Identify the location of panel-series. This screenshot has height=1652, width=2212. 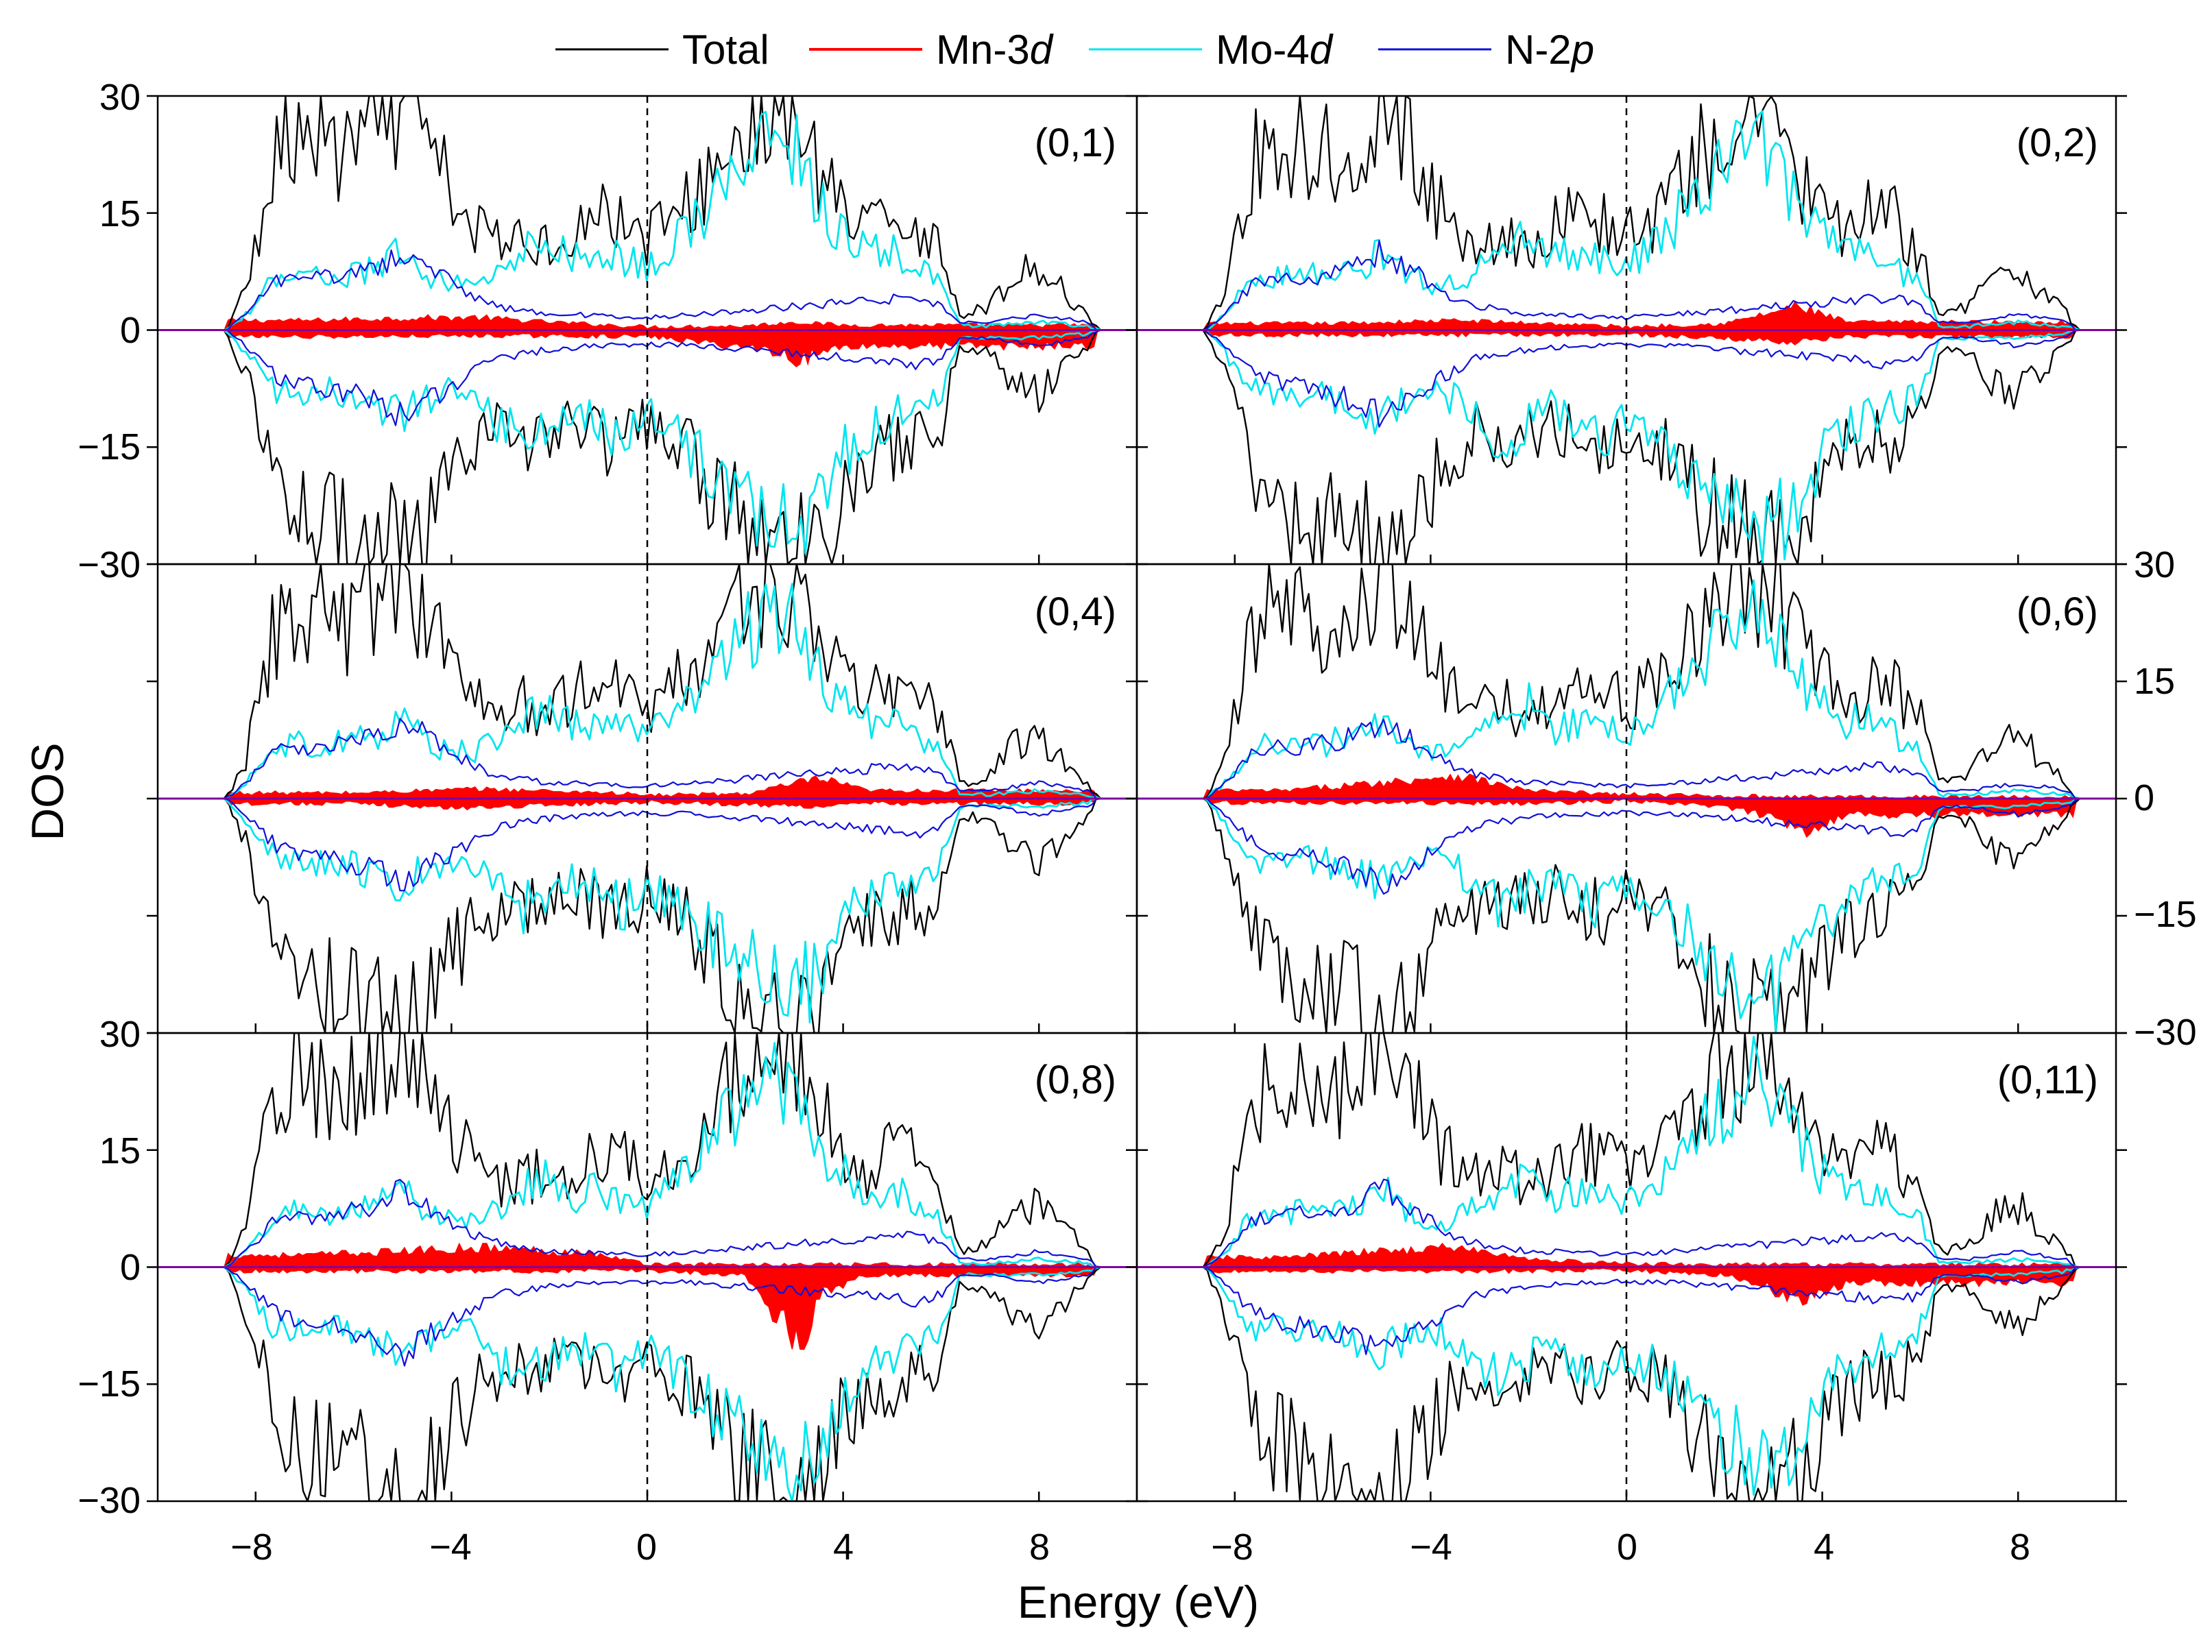
(647, 1267).